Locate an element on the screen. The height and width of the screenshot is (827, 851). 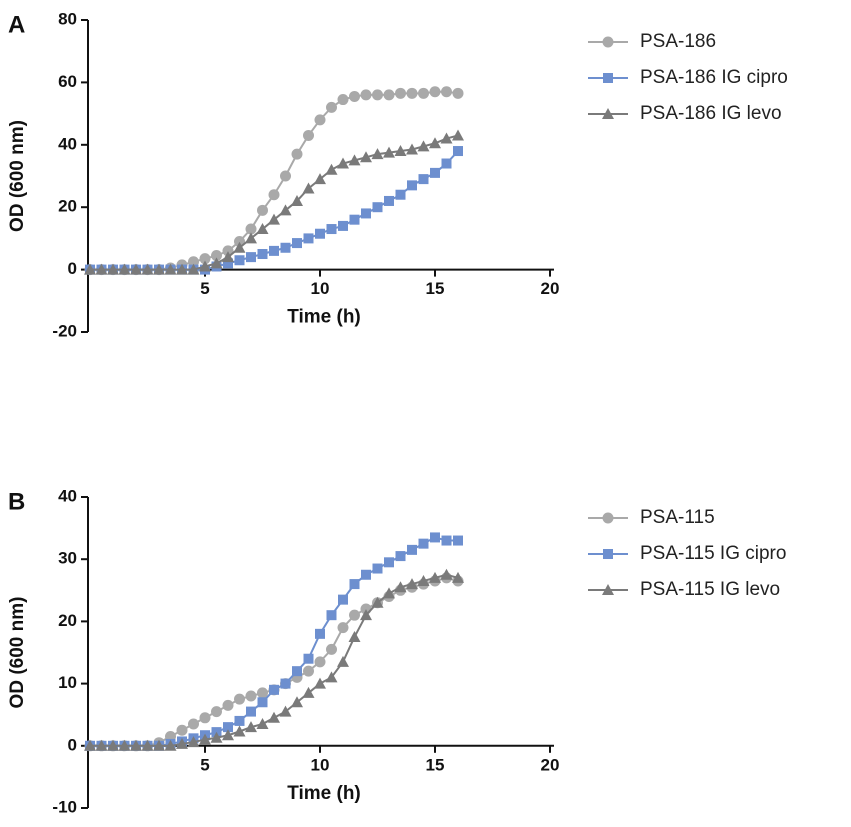
y-tick-label: 80 is located at coordinates (67, 18).